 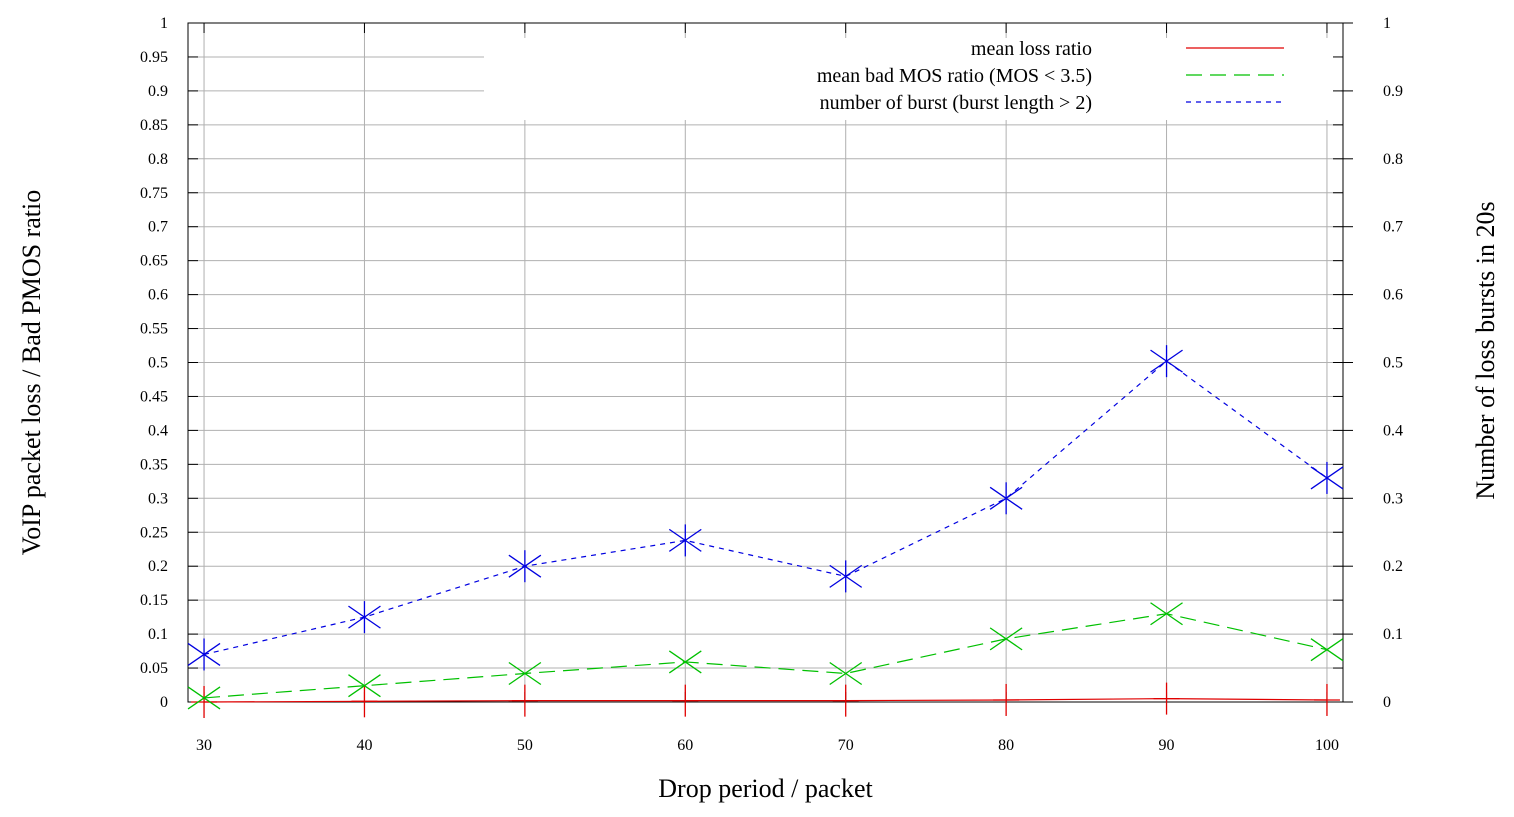 I want to click on y-tick-label: 0.15, so click(x=154, y=600).